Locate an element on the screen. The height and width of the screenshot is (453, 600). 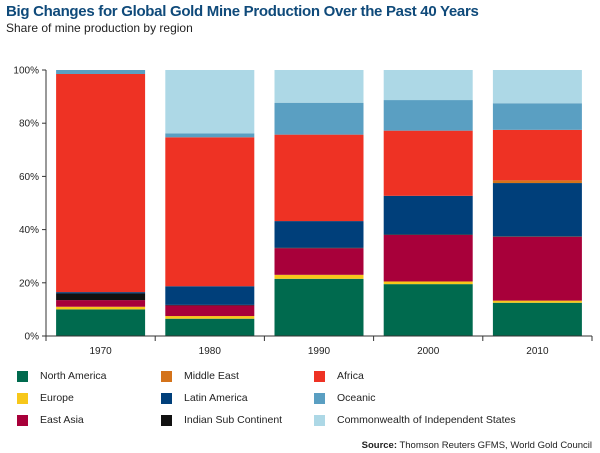
bar-segment-commonwealth-of-independent-states-1980 is located at coordinates (210, 102).